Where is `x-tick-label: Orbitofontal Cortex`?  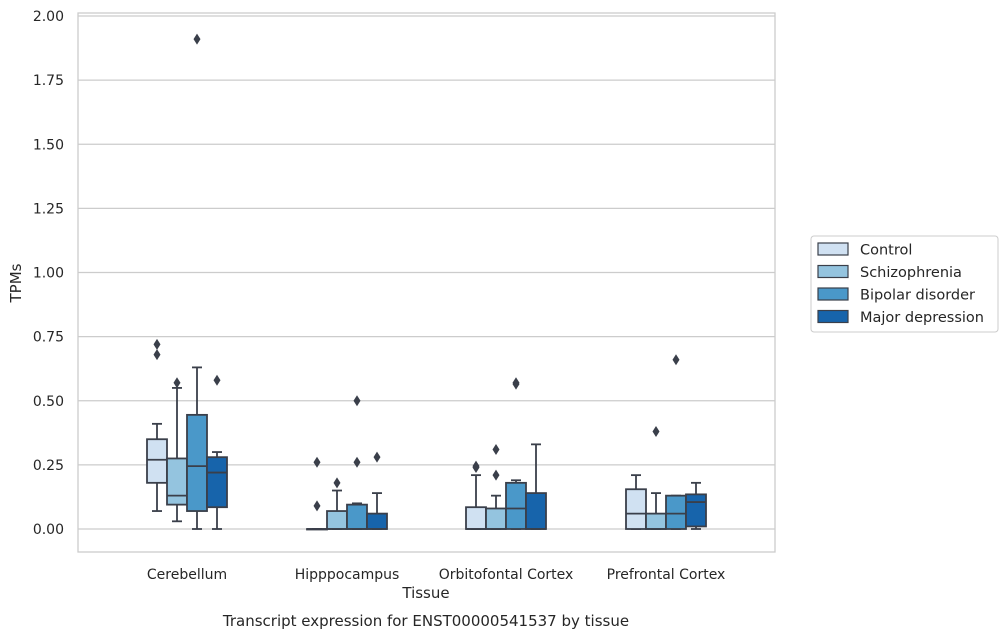 x-tick-label: Orbitofontal Cortex is located at coordinates (506, 575).